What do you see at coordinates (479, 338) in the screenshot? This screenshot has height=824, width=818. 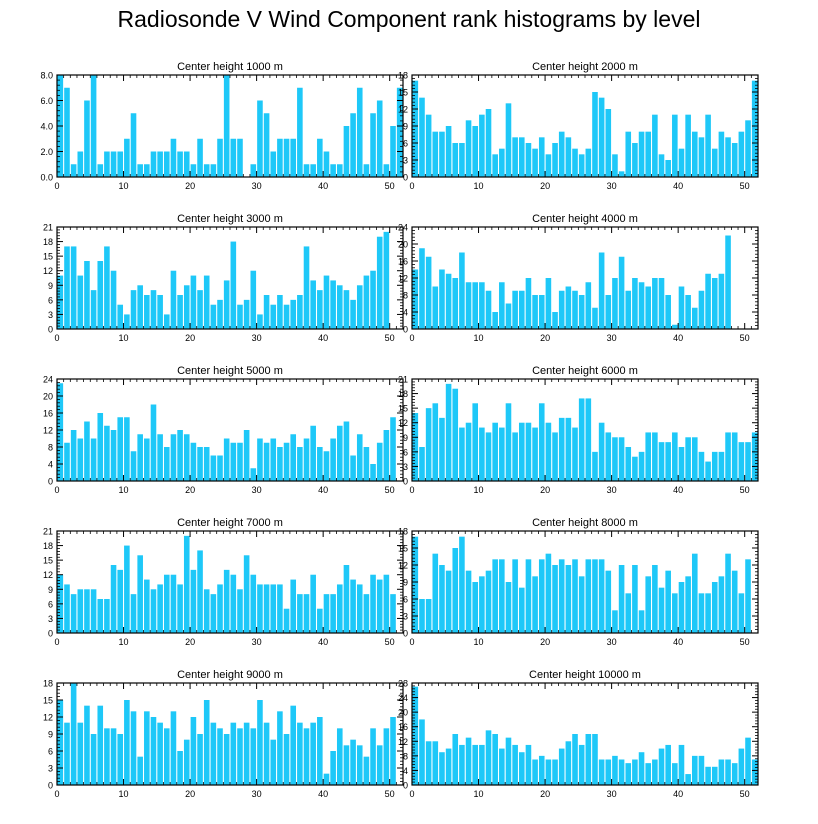 I see `x-tick-label: 10` at bounding box center [479, 338].